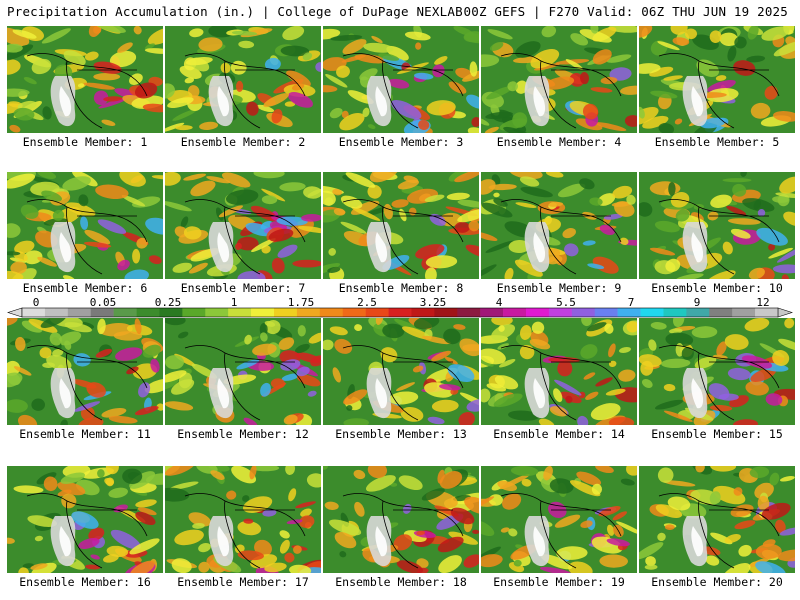  I want to click on ensemble-member-label: Ensemble Member: 3, so click(401, 142).